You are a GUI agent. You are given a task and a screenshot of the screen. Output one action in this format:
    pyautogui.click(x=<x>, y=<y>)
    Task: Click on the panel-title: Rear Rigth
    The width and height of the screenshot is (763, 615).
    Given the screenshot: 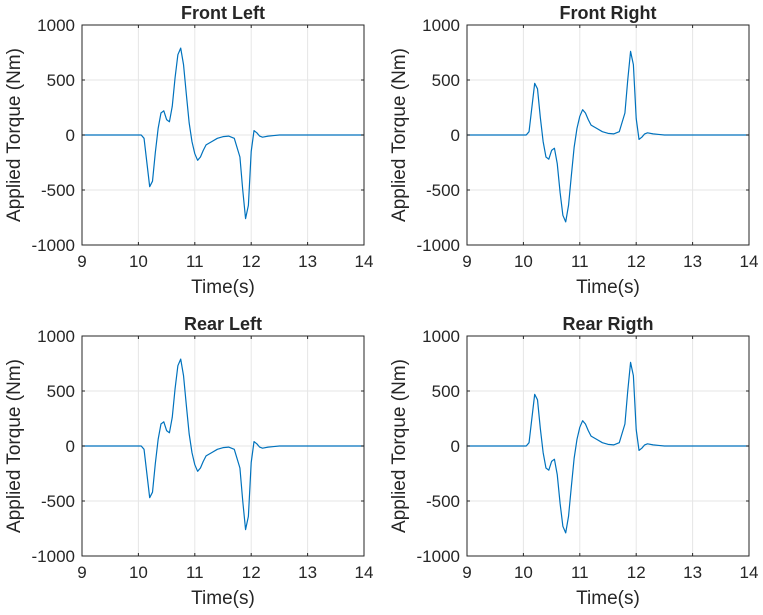 What is the action you would take?
    pyautogui.click(x=607, y=324)
    